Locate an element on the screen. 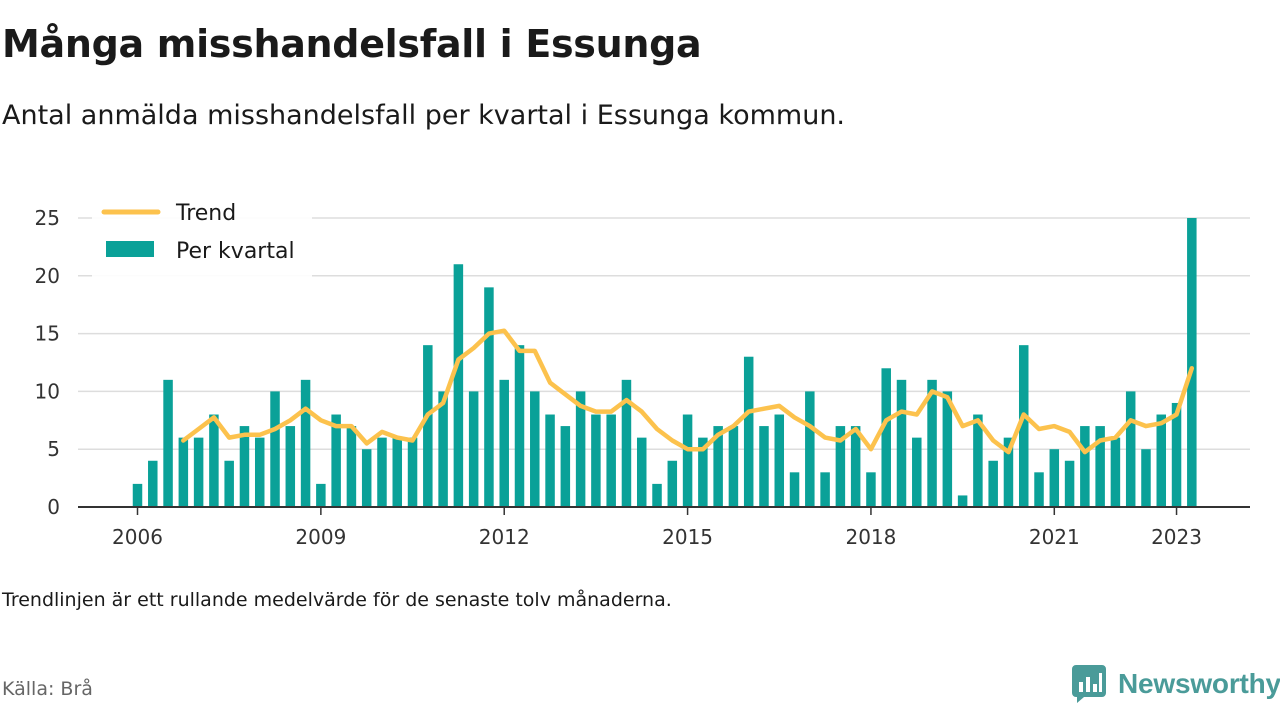 The width and height of the screenshot is (1280, 720). legend: Trend Per kvartal is located at coordinates (202, 240).